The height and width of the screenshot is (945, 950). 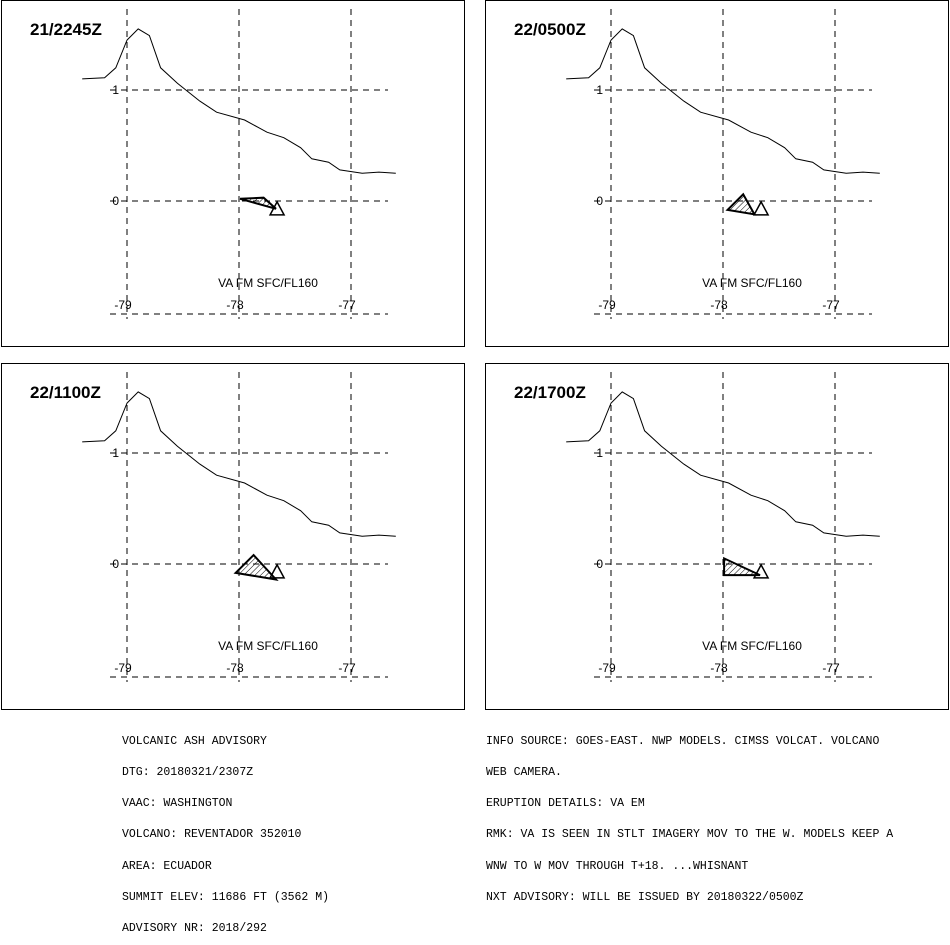 I want to click on map-panel-1: 1 0 -79 -78 -77 21/2245Z VA FM SFC/FL160, so click(x=213, y=164).